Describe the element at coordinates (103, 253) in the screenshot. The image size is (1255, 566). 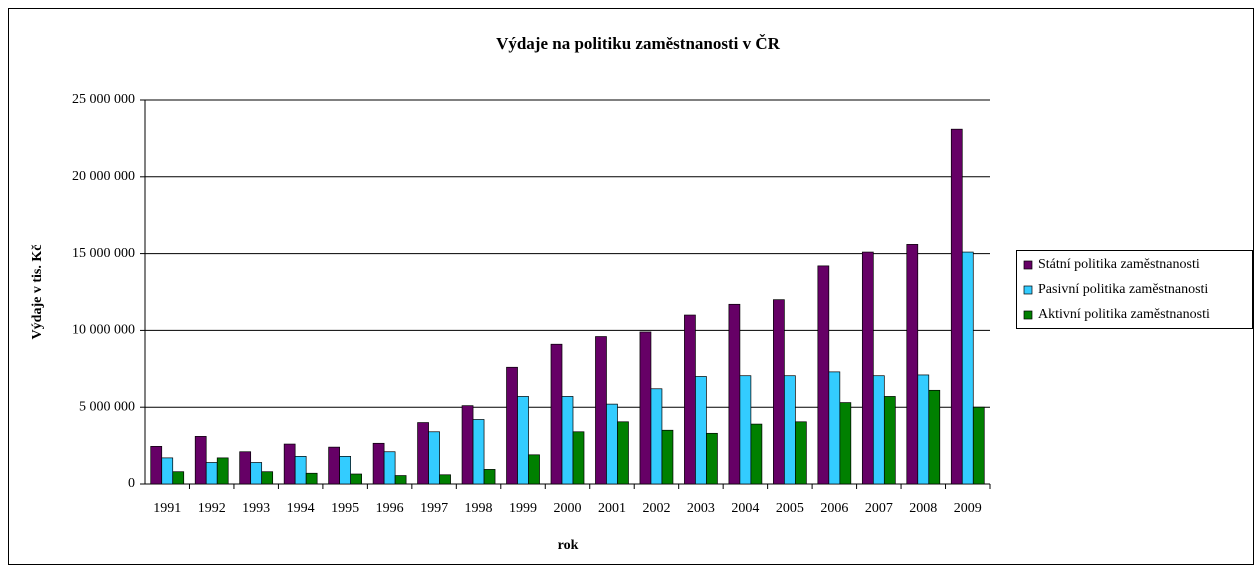
I see `y-tick-label: 15 000 000` at that location.